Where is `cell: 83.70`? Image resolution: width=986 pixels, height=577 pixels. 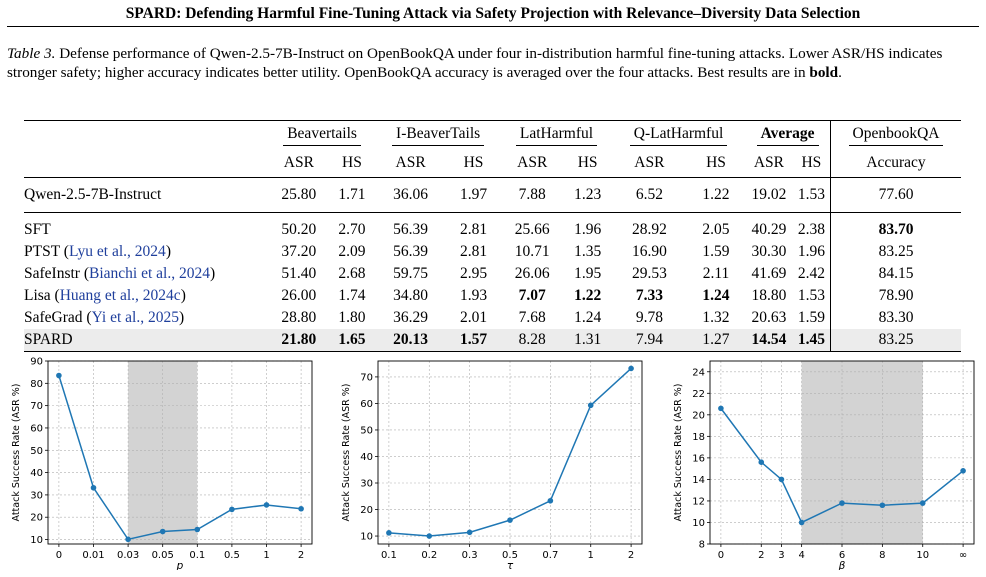 cell: 83.70 is located at coordinates (896, 229).